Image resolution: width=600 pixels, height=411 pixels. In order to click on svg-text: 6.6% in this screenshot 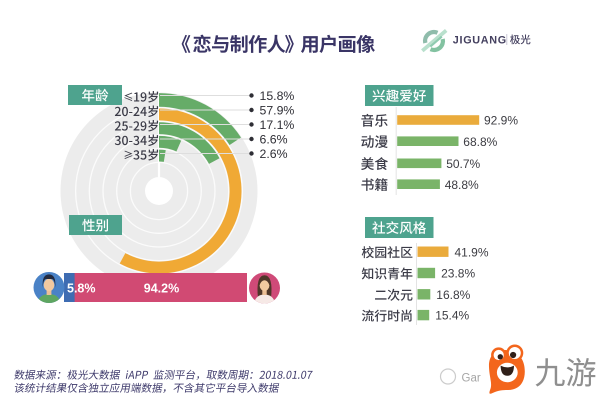, I will do `click(274, 140)`.